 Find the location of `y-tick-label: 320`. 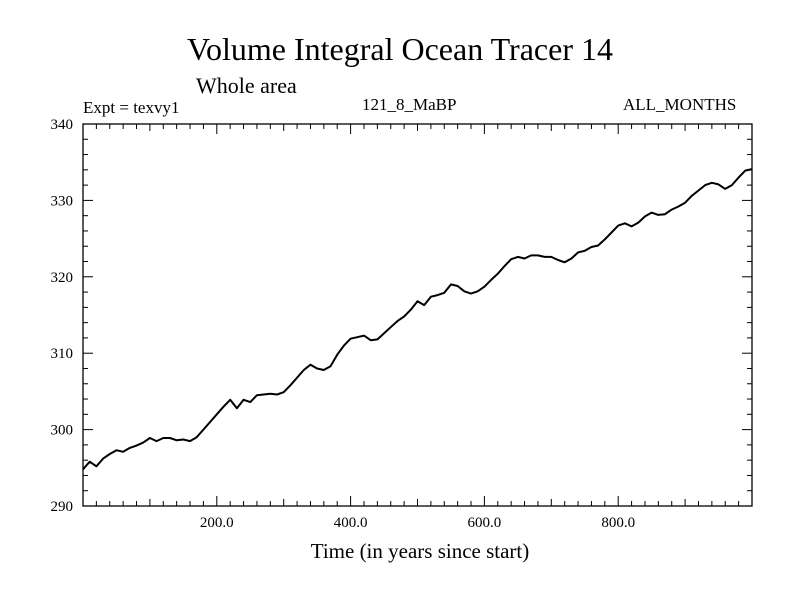

y-tick-label: 320 is located at coordinates (62, 278).